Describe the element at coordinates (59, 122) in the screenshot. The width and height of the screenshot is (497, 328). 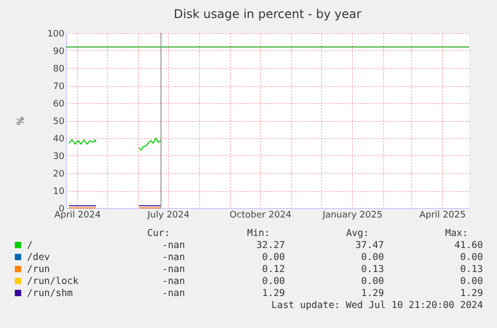
I see `y-tick-label: 50` at that location.